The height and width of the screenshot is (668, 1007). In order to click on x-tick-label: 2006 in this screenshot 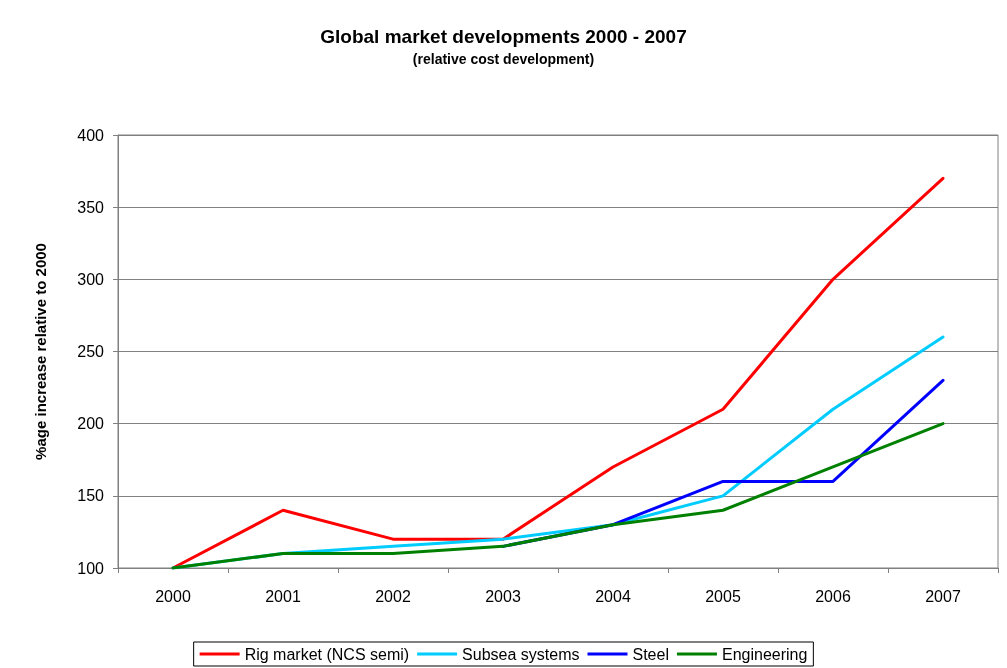, I will do `click(833, 596)`.